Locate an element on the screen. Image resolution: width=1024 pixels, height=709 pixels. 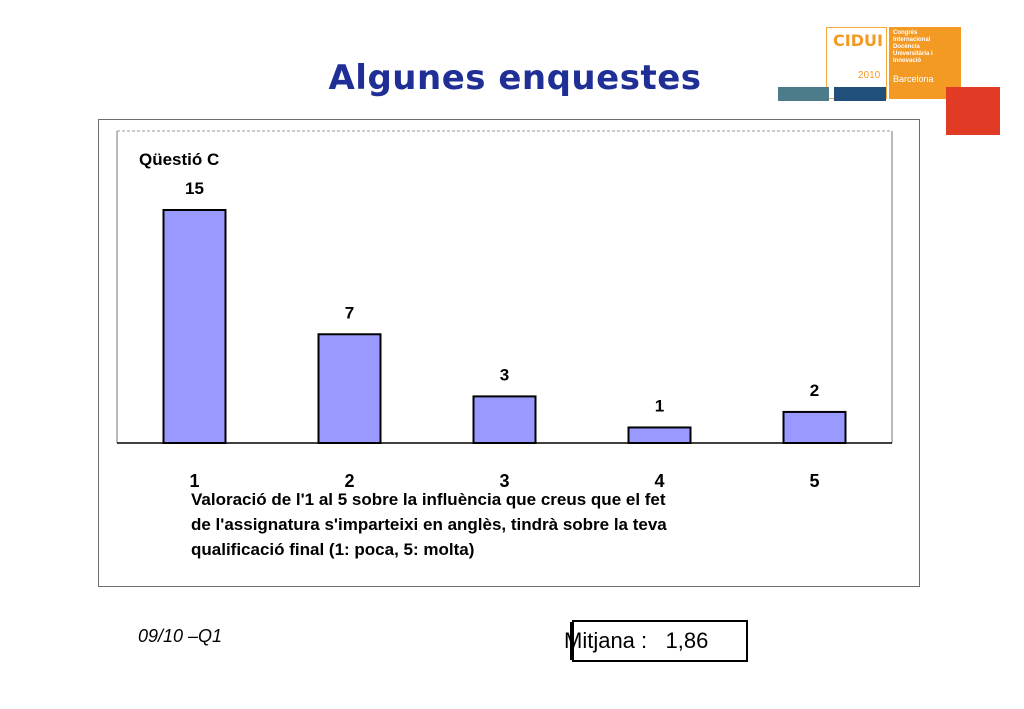
x-tick-label: 5 is located at coordinates (814, 481).